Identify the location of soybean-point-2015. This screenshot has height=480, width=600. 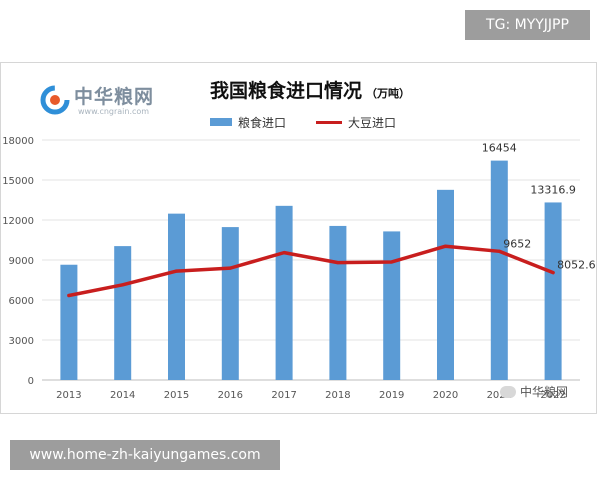
(176, 271).